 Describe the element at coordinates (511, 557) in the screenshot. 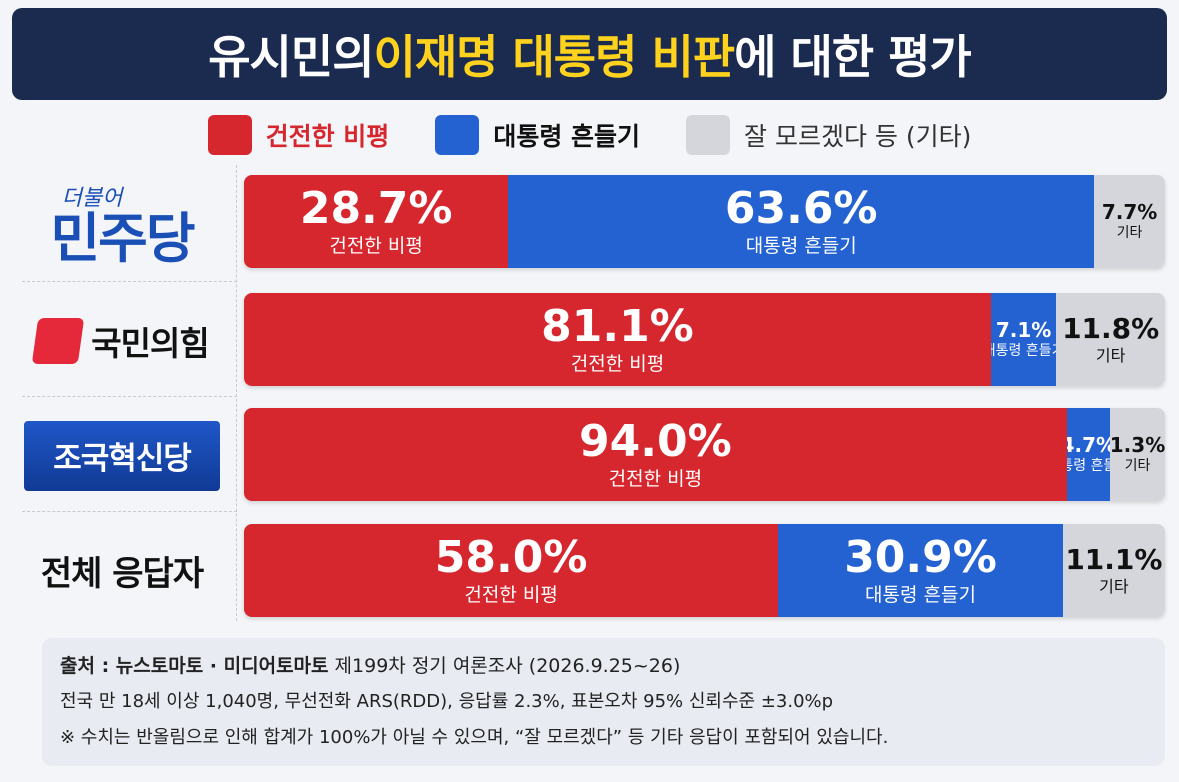

I see `data-label: 58.0%` at that location.